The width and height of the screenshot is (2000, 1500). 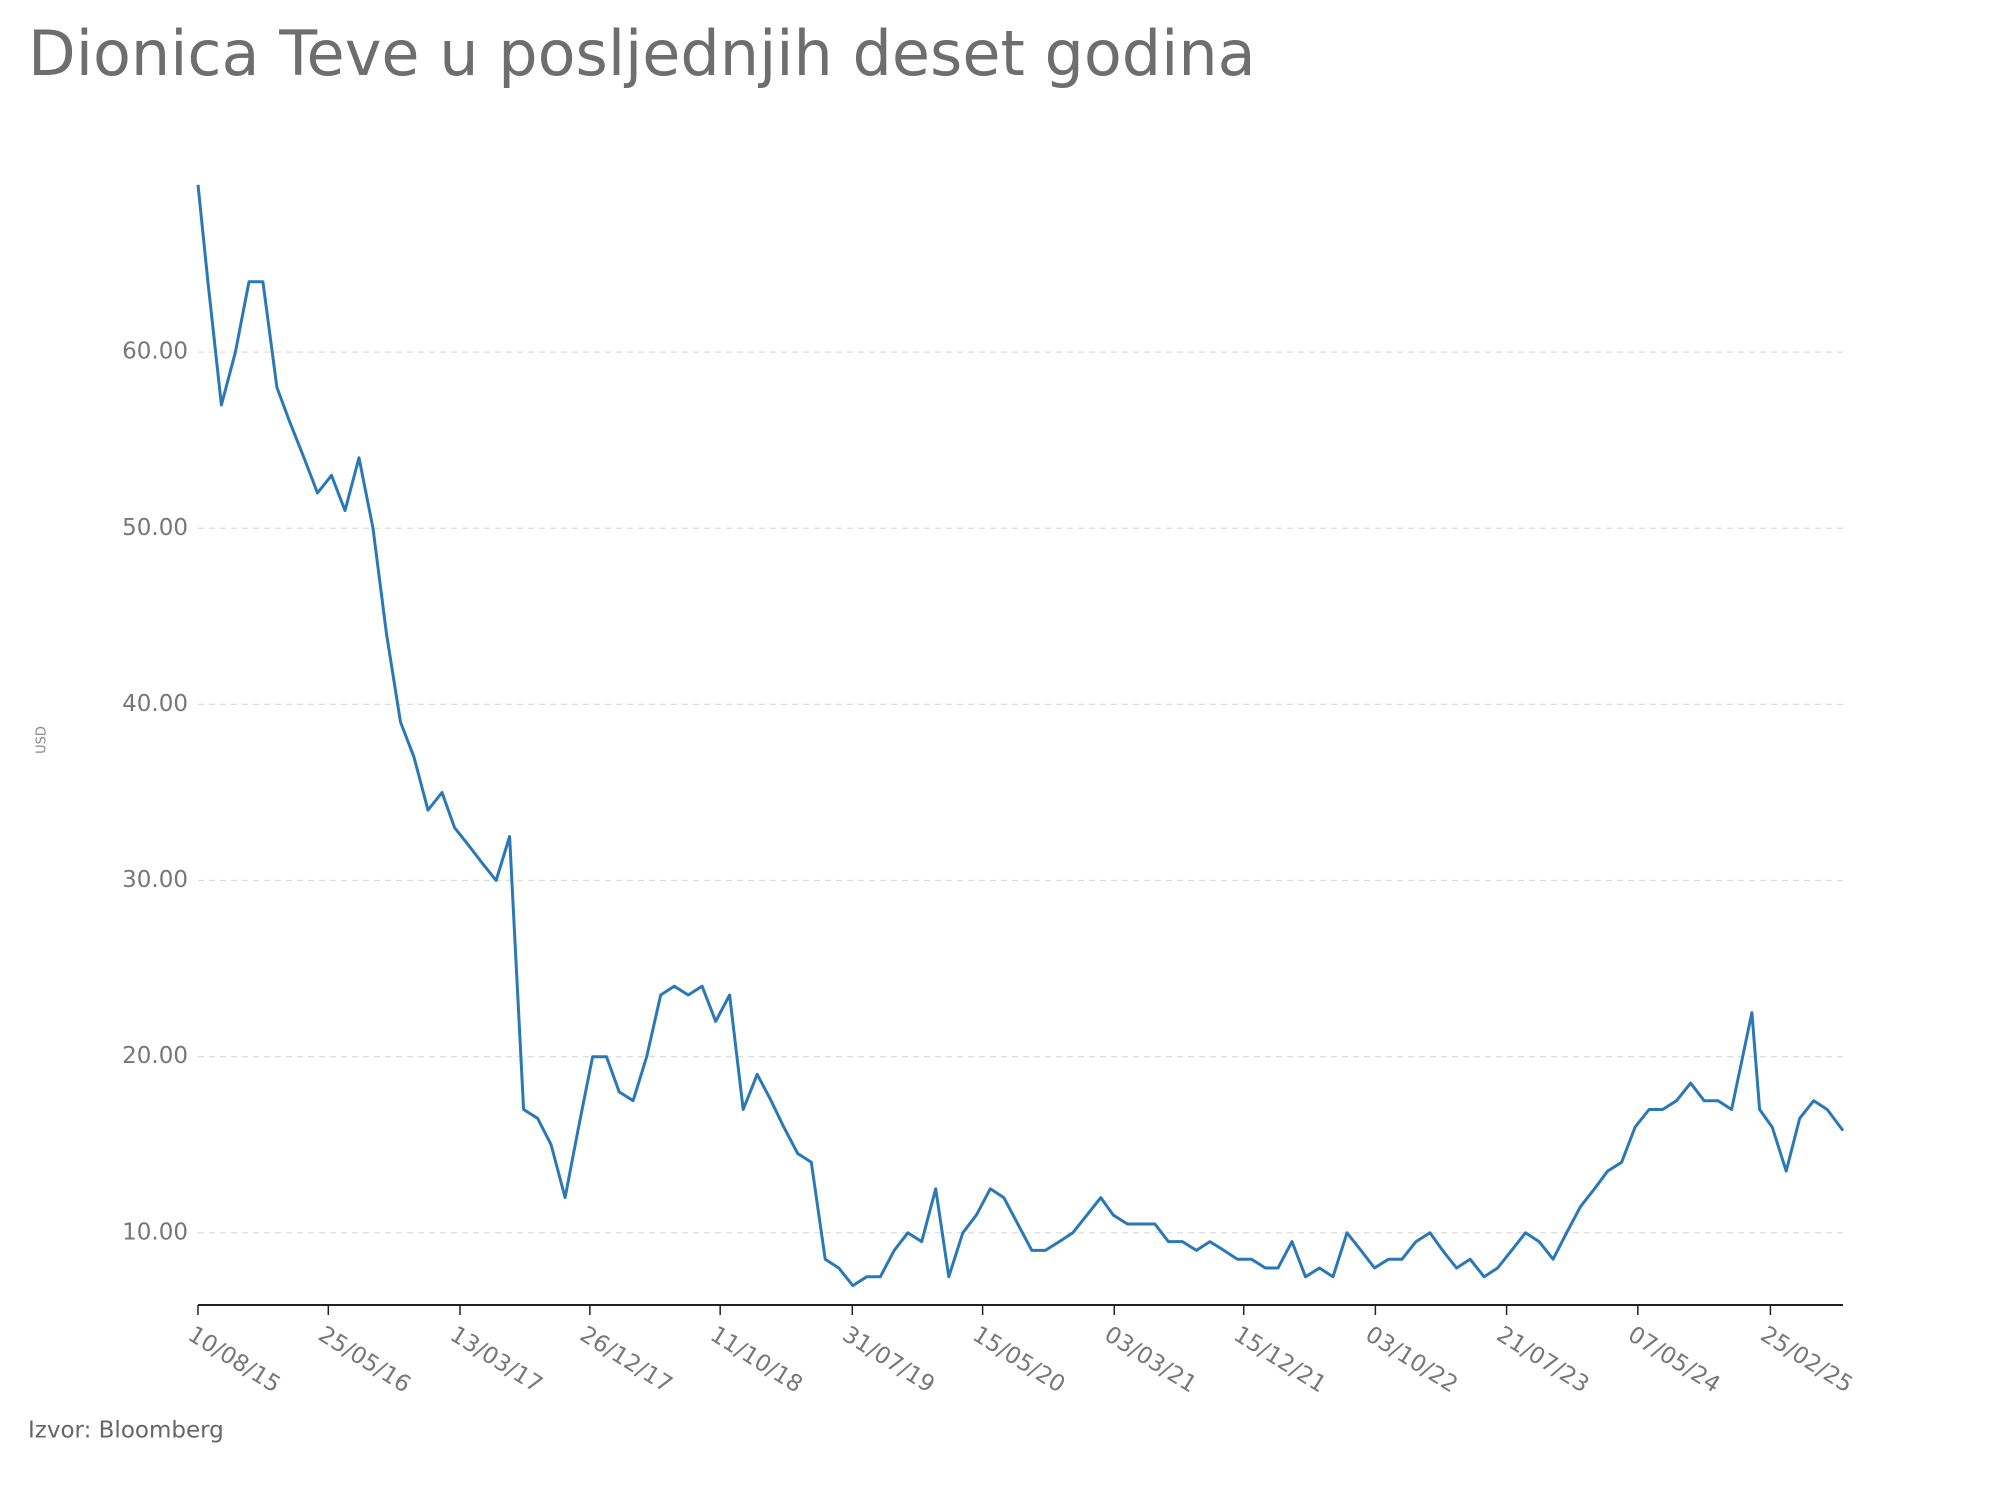 I want to click on x-tick-label: 25/02/25, so click(x=1806, y=1360).